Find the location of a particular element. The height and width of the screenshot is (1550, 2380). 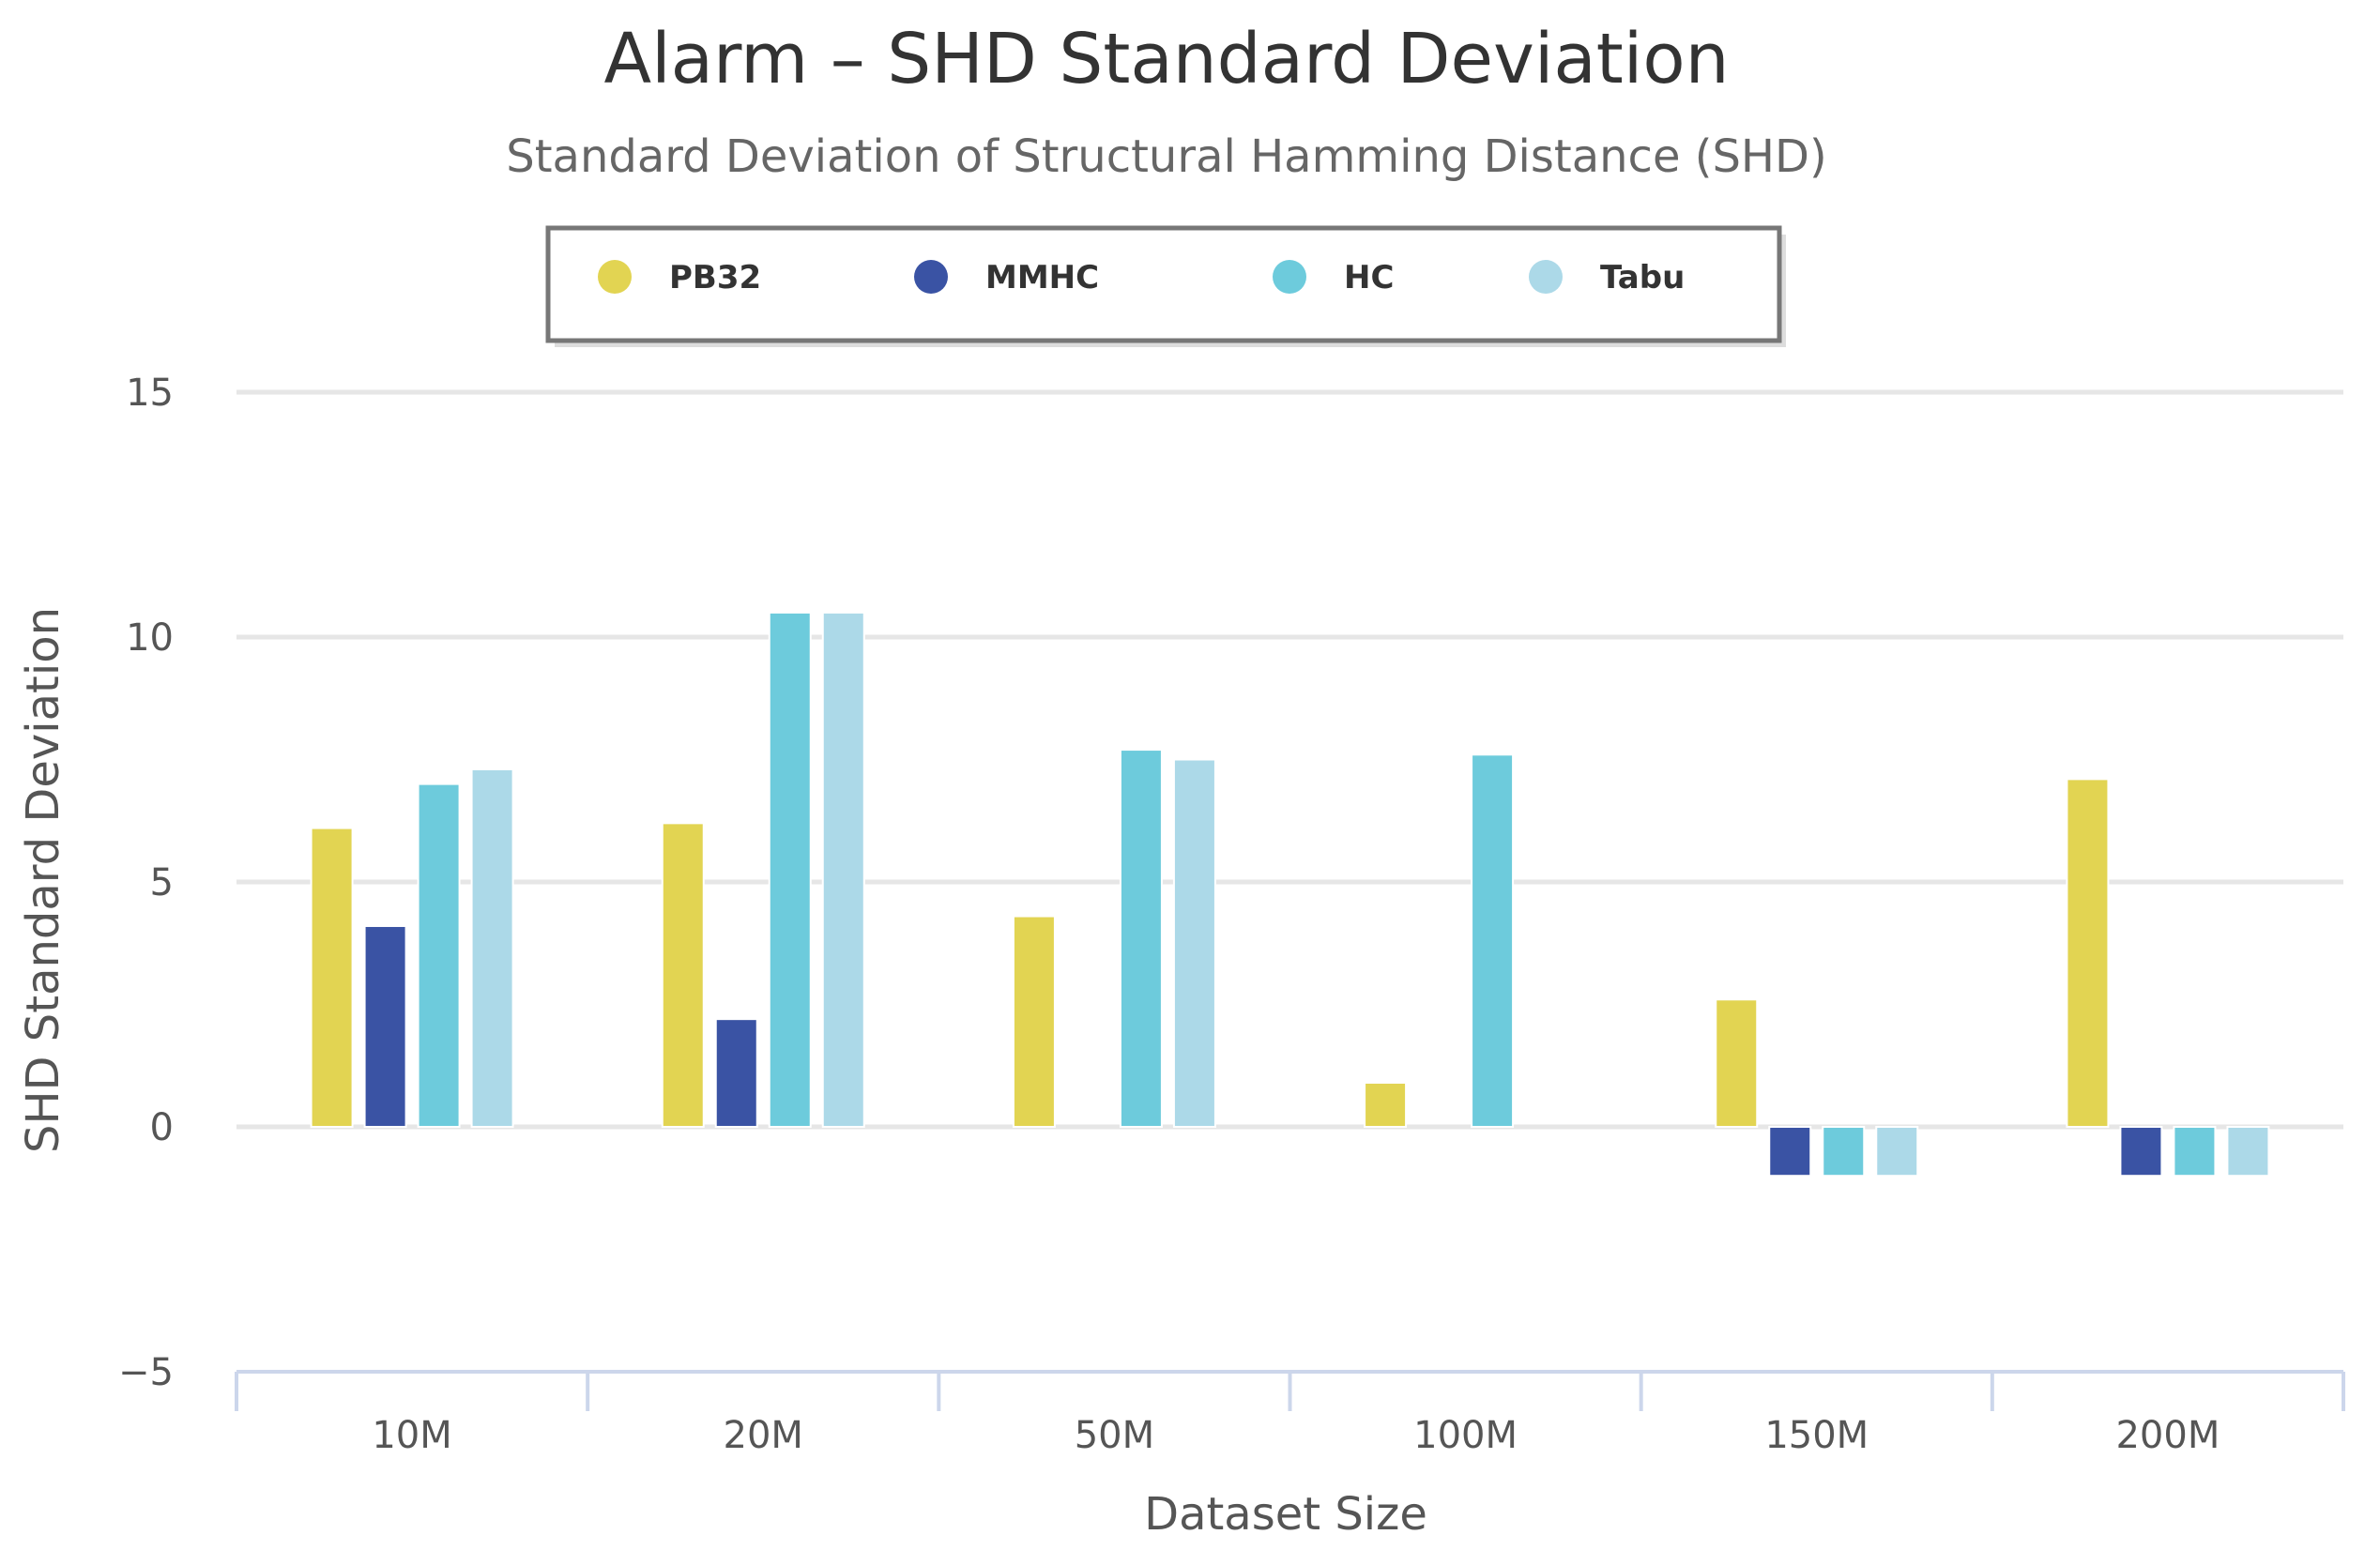

x-tick-label: 150M is located at coordinates (1816, 1436).